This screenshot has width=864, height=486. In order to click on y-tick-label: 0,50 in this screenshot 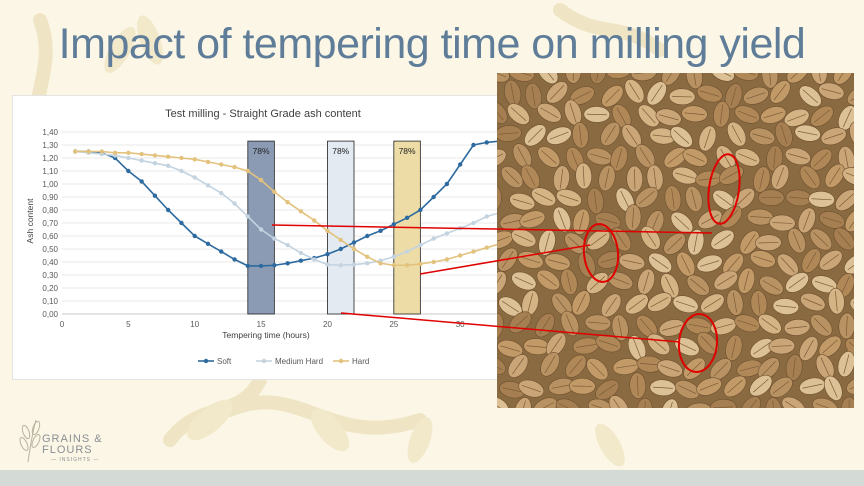, I will do `click(50, 249)`.